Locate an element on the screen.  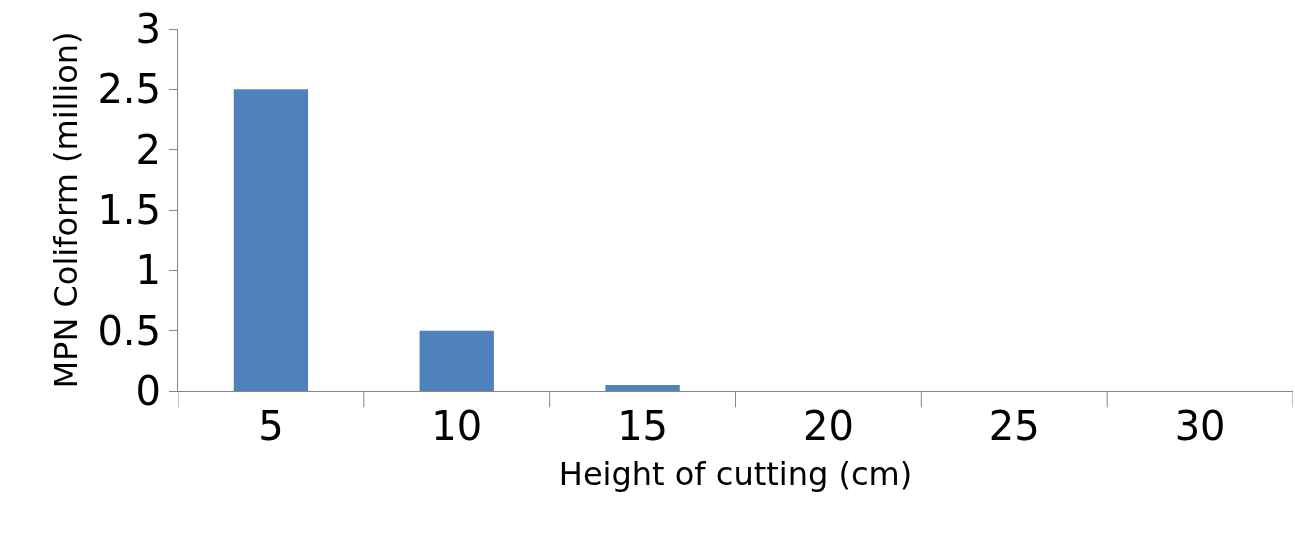
x-tick-label: 5 is located at coordinates (271, 426).